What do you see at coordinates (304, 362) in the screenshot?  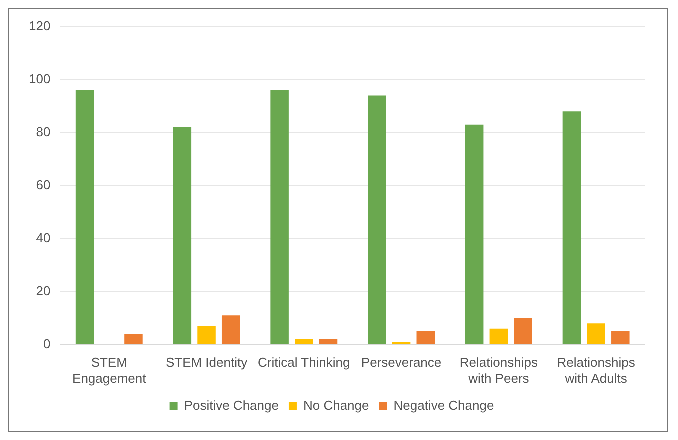 I see `x-tick-label: Critical Thinking` at bounding box center [304, 362].